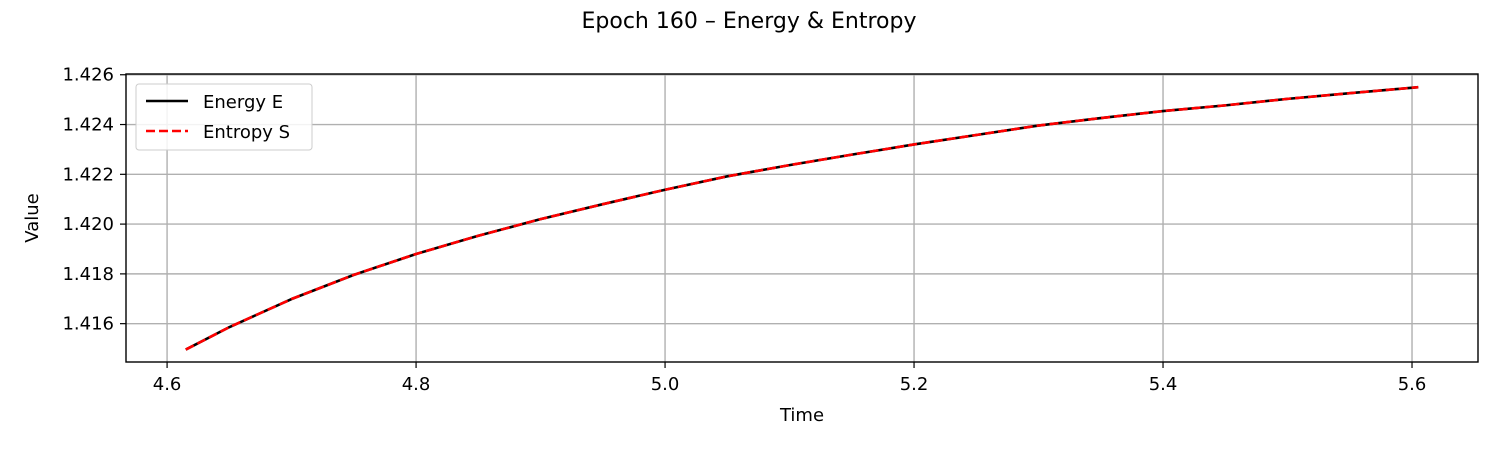 This screenshot has height=450, width=1500. I want to click on x-tick-label: 5.4, so click(1163, 384).